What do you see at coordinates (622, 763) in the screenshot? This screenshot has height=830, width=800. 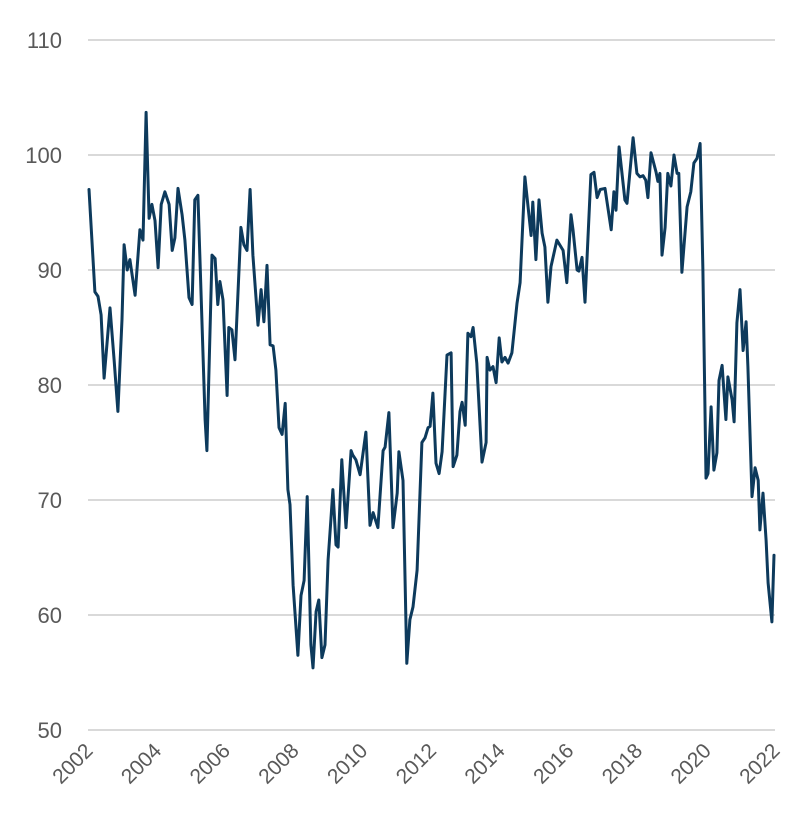 I see `x-tick-label: 2018` at bounding box center [622, 763].